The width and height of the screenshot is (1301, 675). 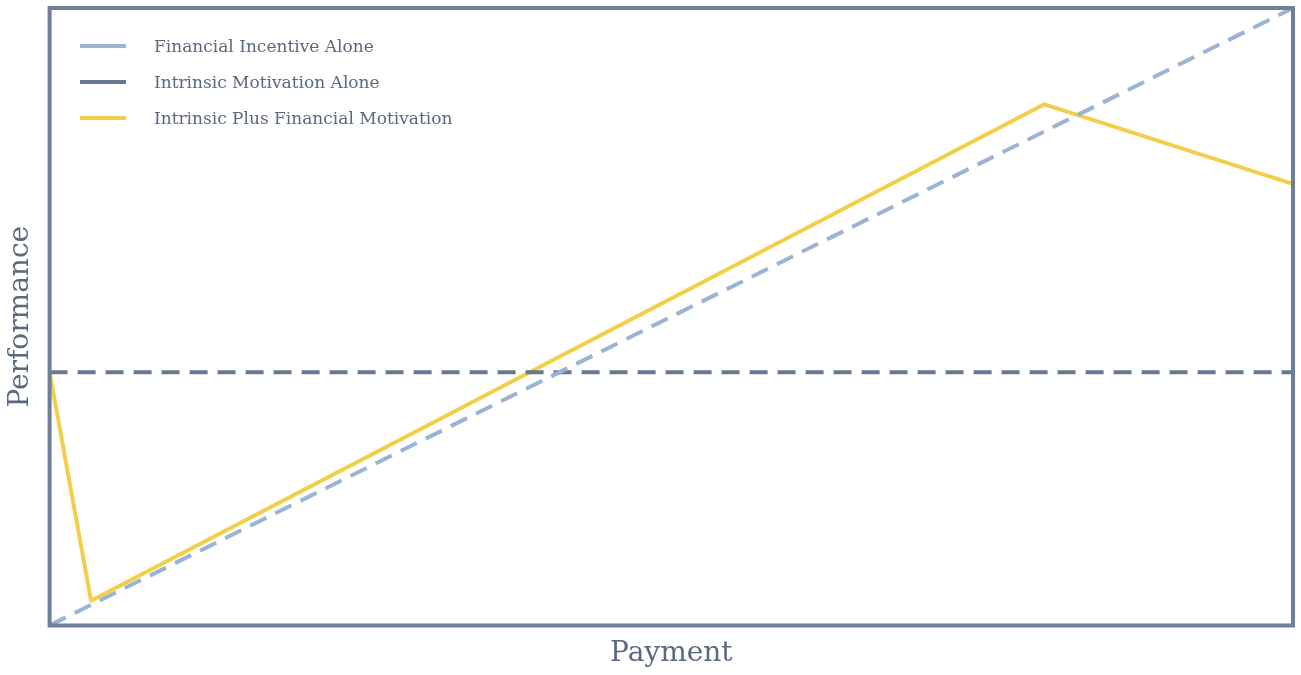 I want to click on legend-label: Financial Incentive Alone, so click(x=264, y=46).